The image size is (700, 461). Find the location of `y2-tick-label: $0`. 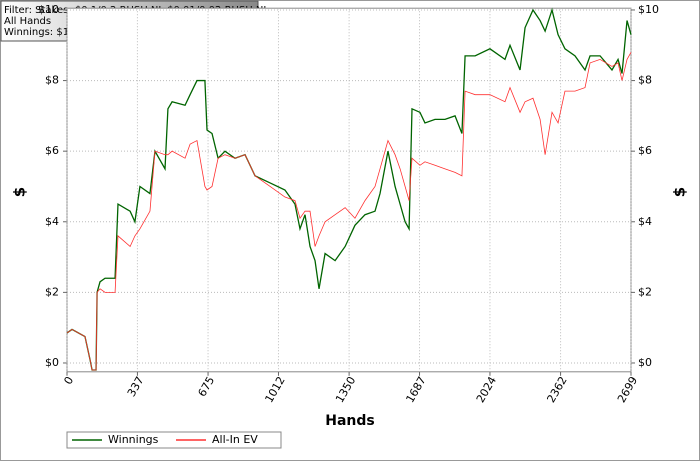

y2-tick-label: $0 is located at coordinates (645, 362).